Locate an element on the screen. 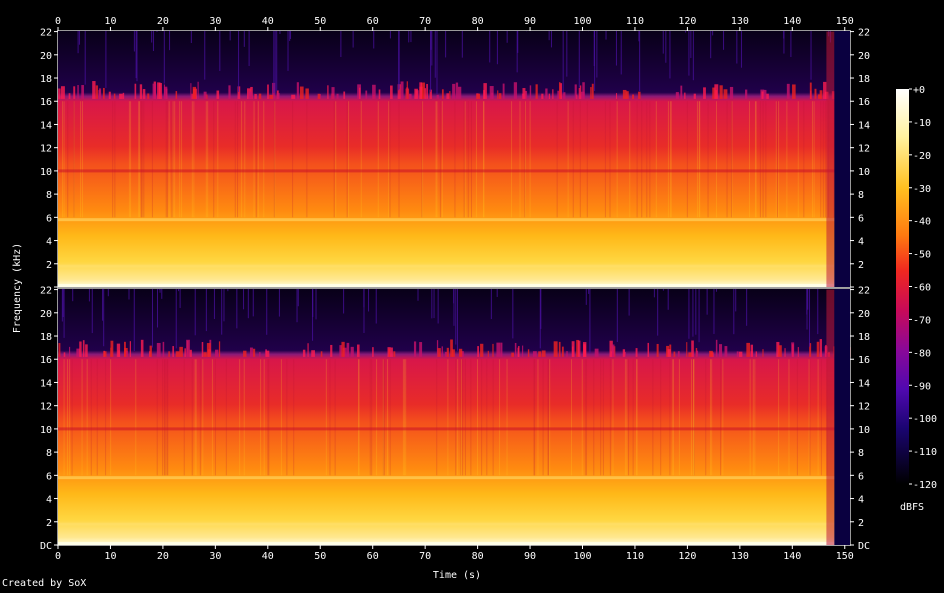 This screenshot has width=944, height=593. y-tick-label: 14 is located at coordinates (46, 383).